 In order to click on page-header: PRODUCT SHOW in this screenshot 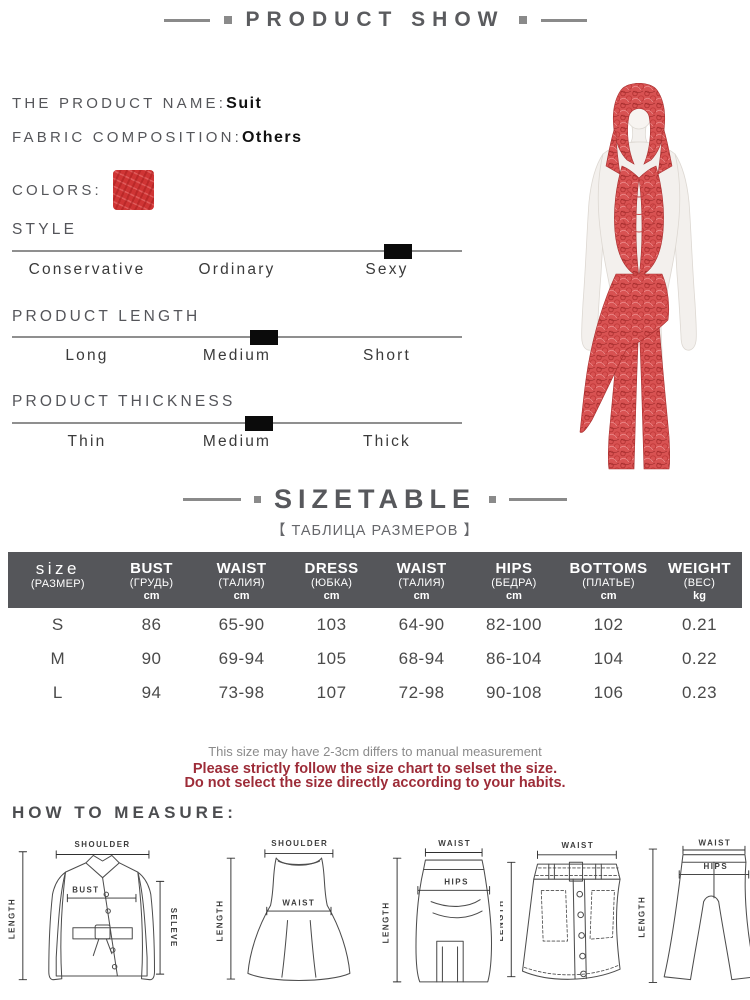, I will do `click(375, 20)`.